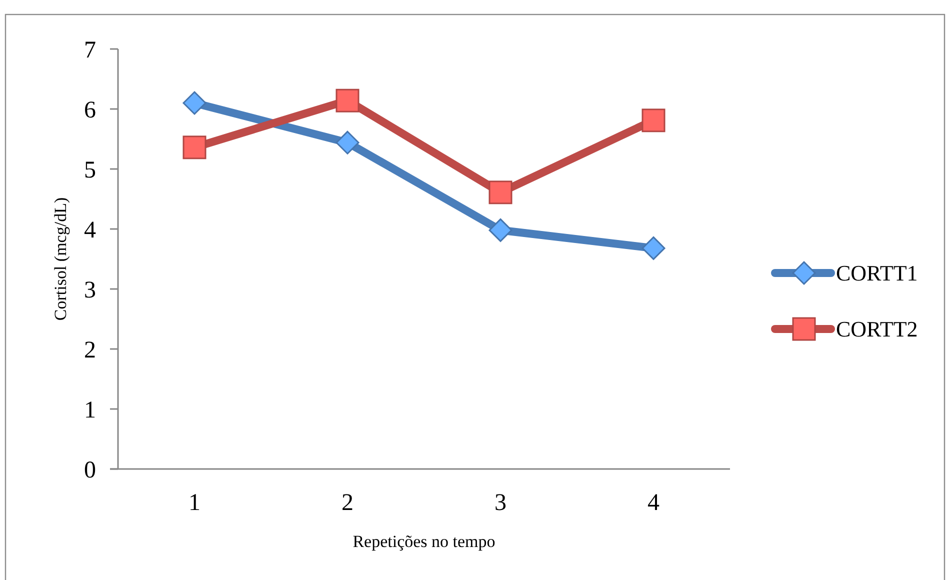  Describe the element at coordinates (877, 273) in the screenshot. I see `legend-label: CORTT1` at that location.